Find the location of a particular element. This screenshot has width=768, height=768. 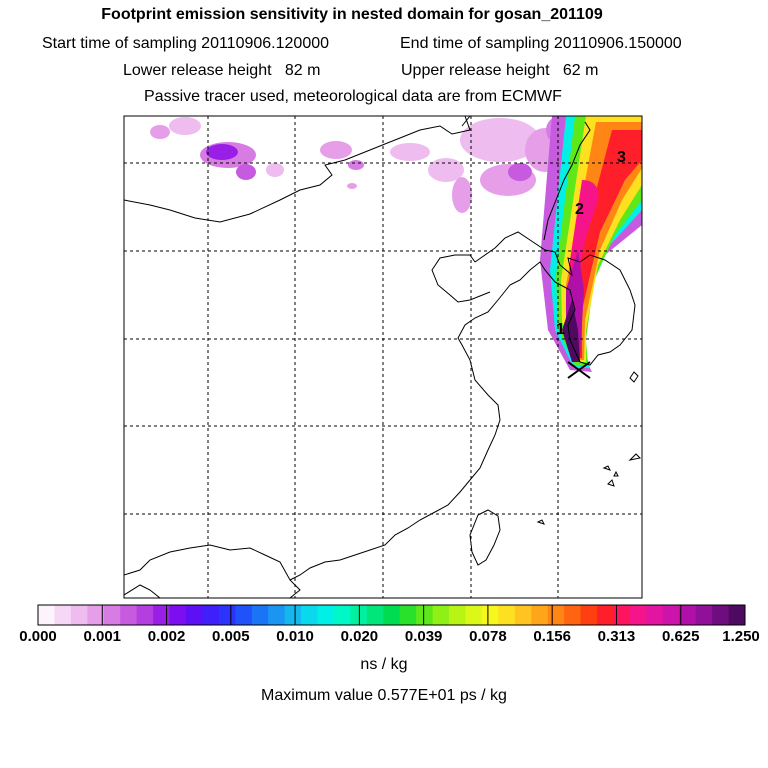

colorbar-tick-label: 0.002 is located at coordinates (166, 636).